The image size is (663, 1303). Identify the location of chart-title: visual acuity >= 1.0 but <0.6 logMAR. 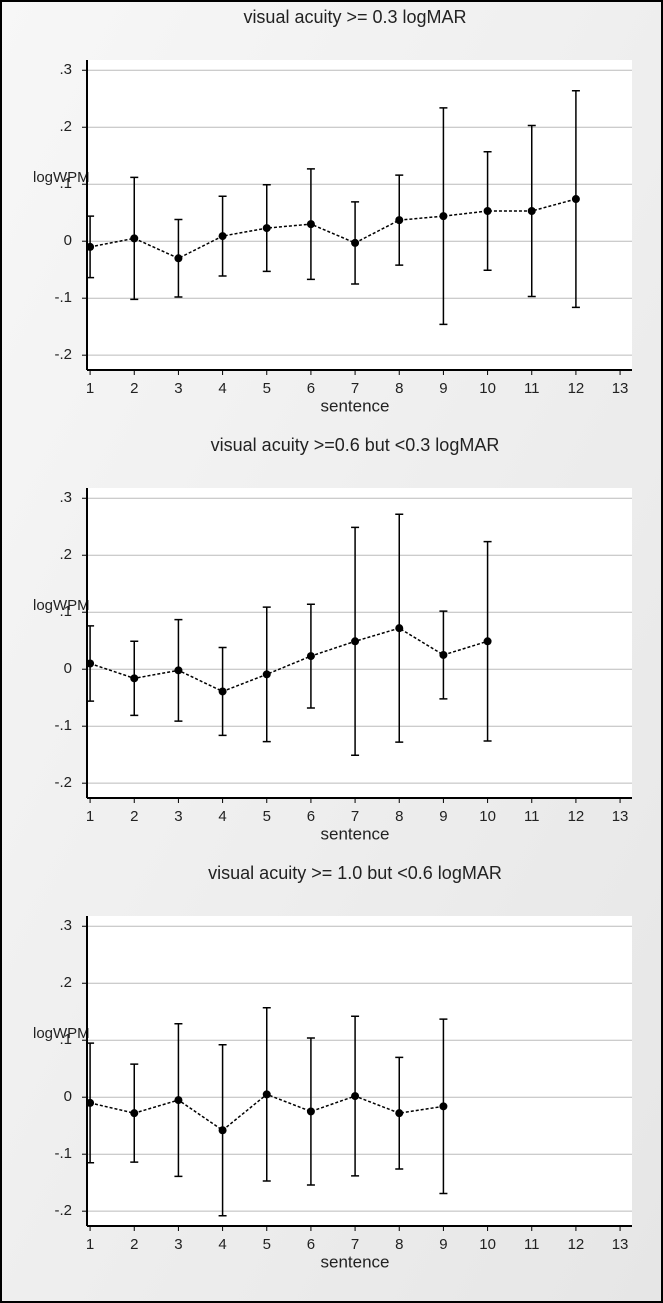
(355, 873).